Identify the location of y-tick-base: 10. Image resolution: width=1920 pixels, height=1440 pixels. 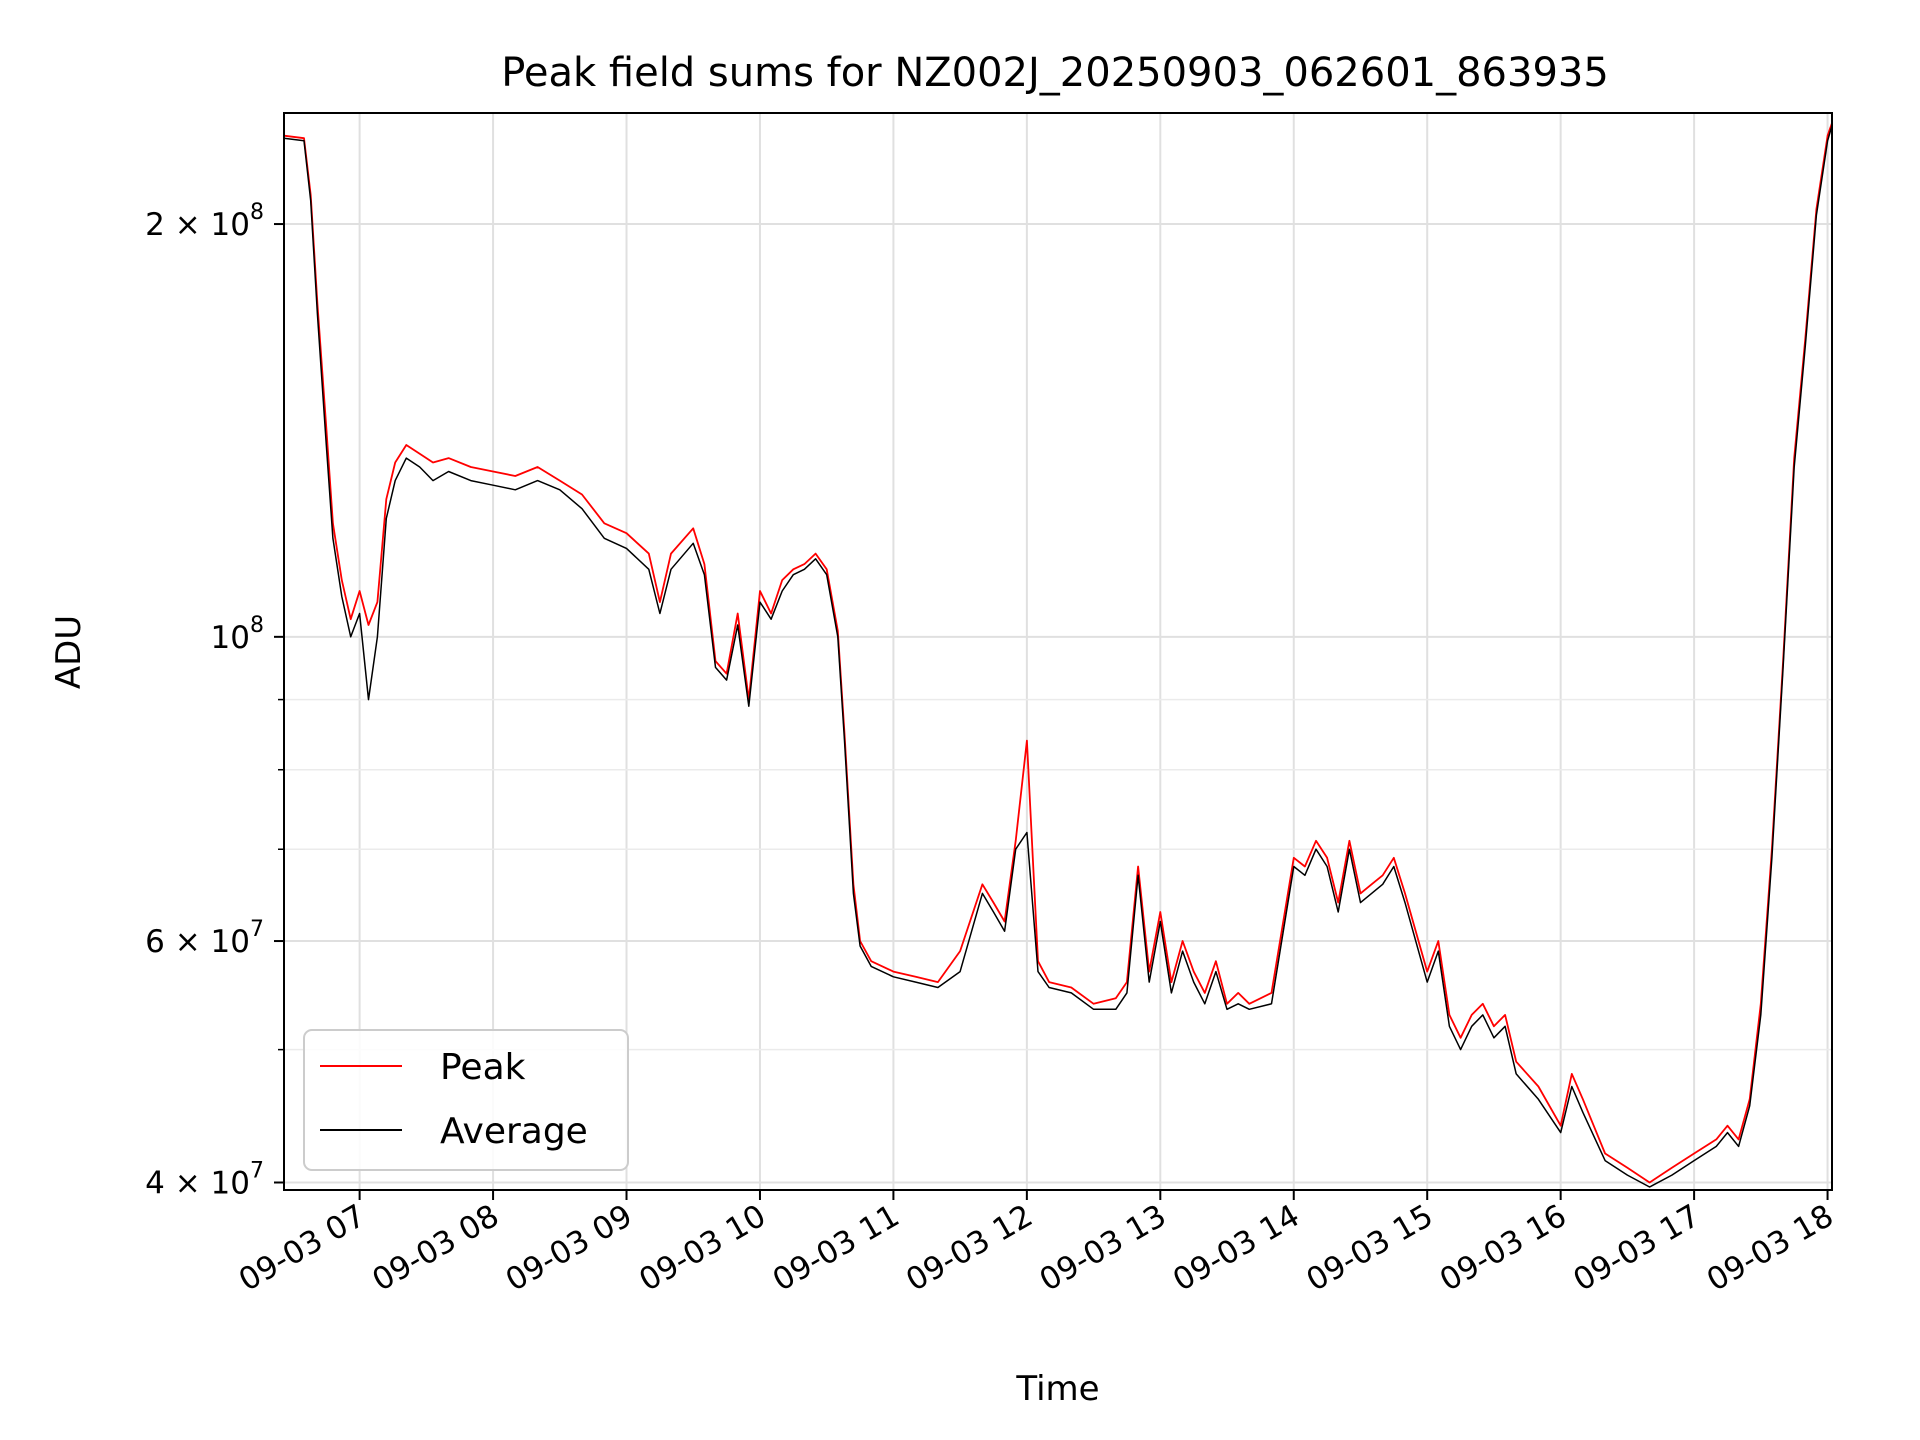
(230, 638).